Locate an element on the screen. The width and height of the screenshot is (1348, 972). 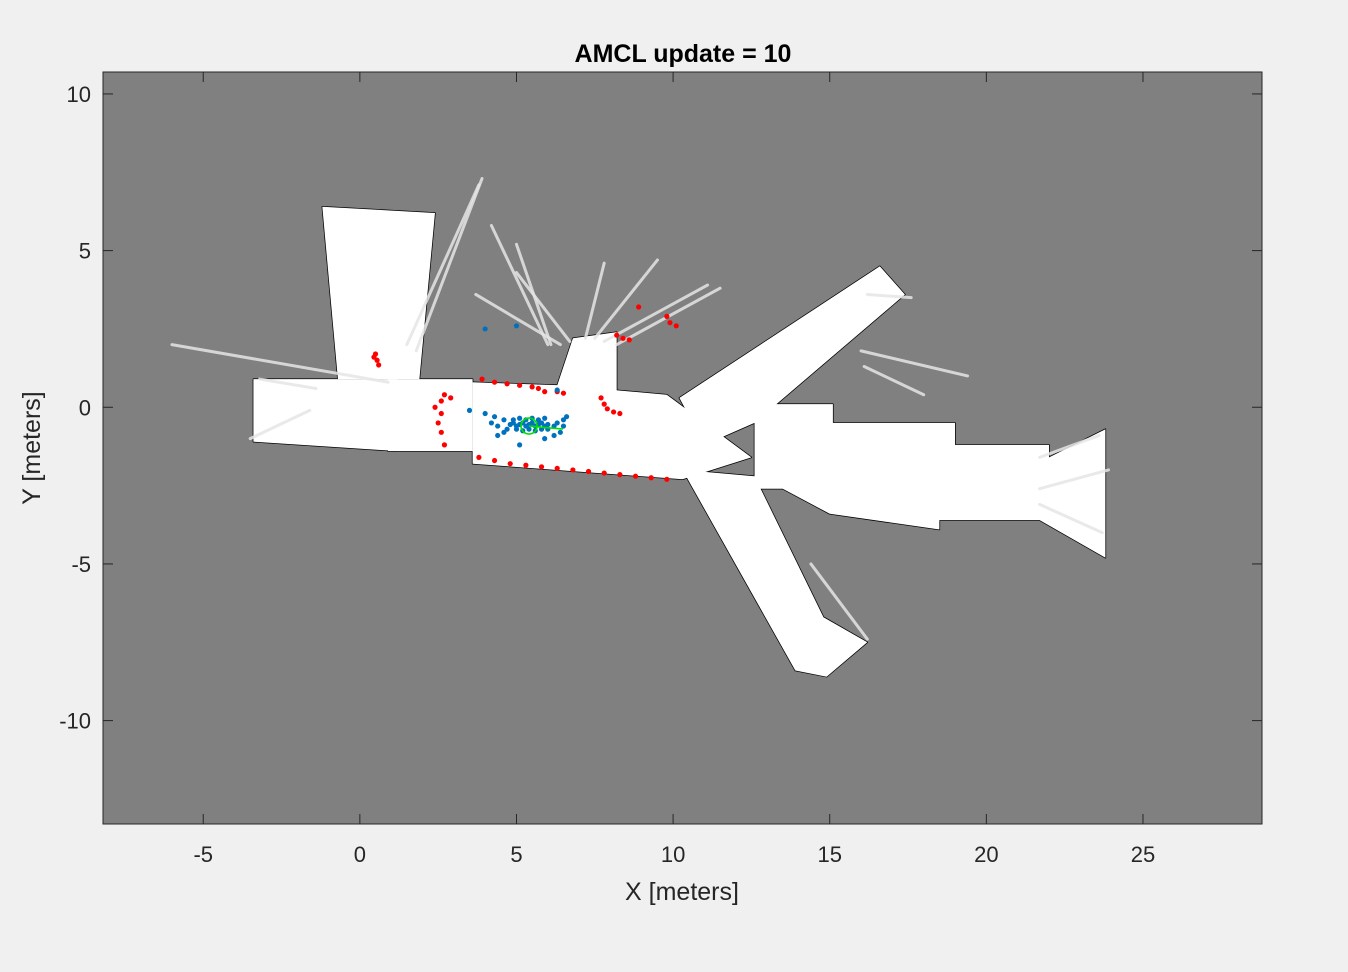
y-tick-label: 0 is located at coordinates (85, 407).